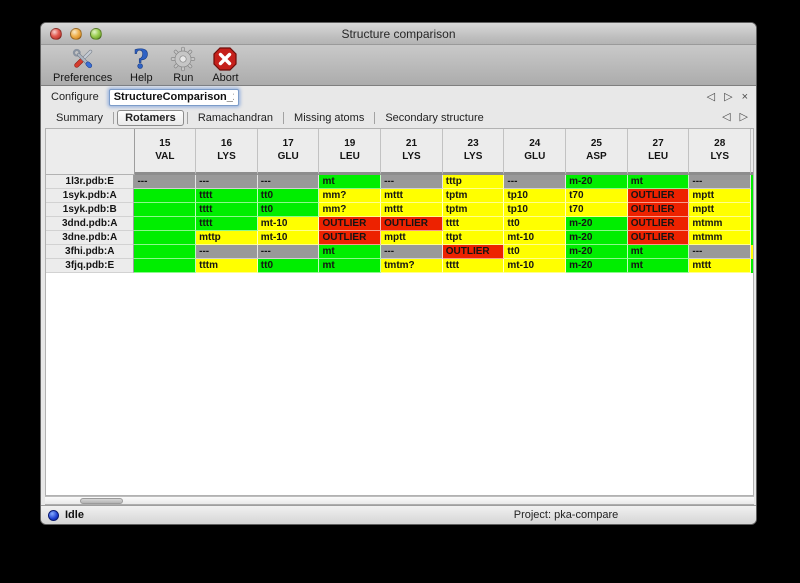 The height and width of the screenshot is (583, 800). I want to click on close-icon: ×, so click(744, 96).